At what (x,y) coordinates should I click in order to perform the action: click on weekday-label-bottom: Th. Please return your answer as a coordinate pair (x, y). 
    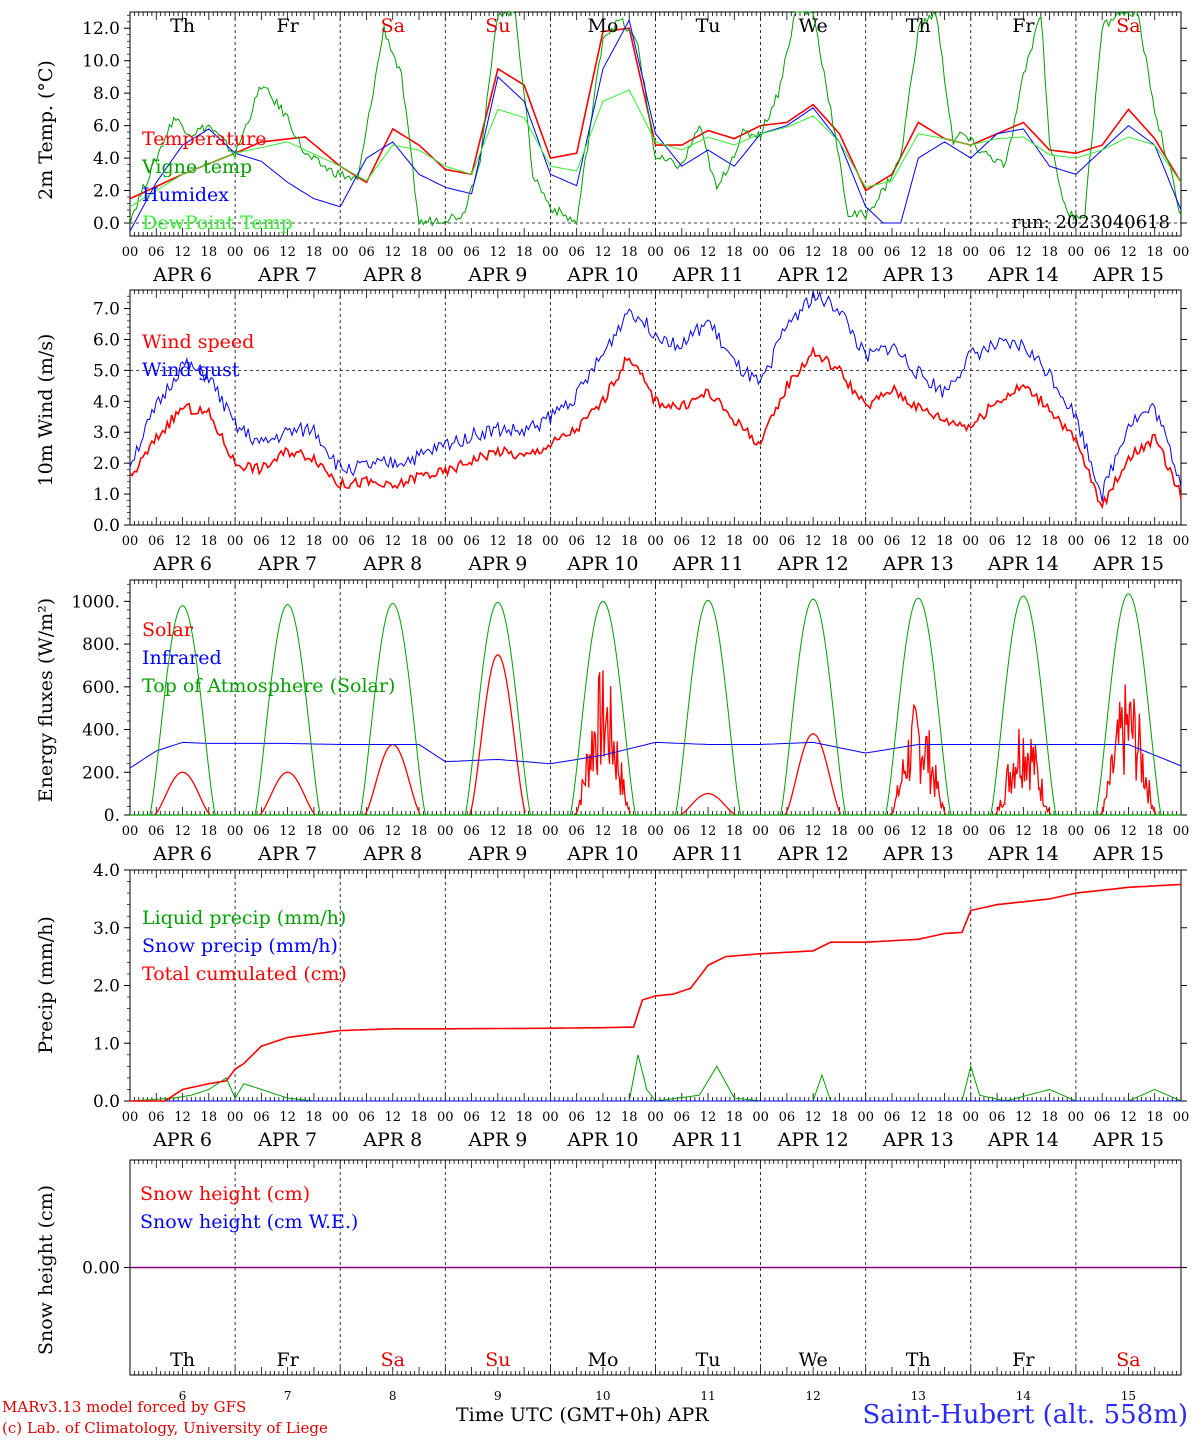
    Looking at the image, I should click on (918, 1360).